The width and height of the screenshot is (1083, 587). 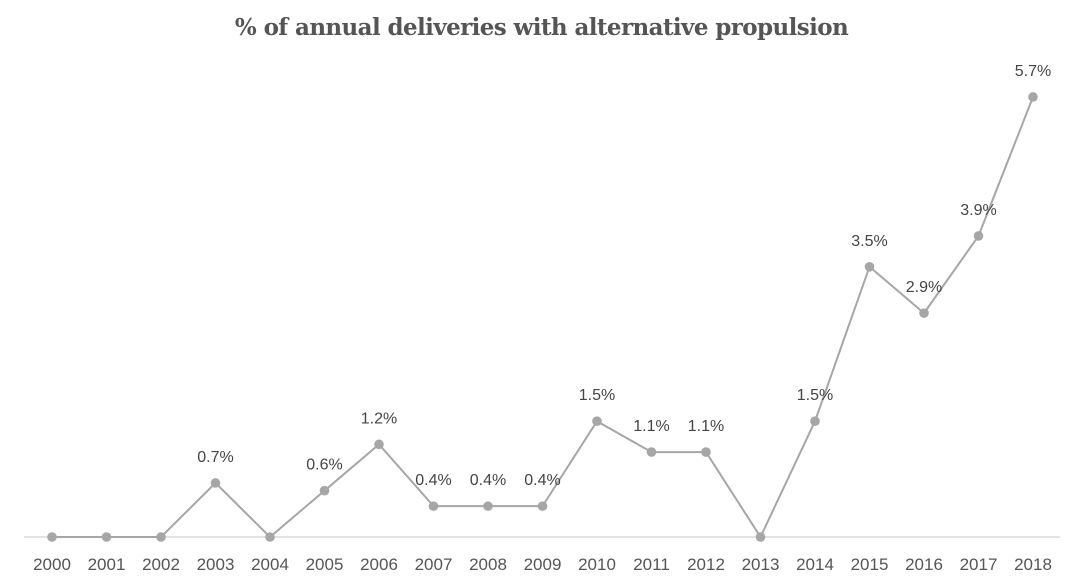 What do you see at coordinates (924, 287) in the screenshot?
I see `data-label: 2.9%` at bounding box center [924, 287].